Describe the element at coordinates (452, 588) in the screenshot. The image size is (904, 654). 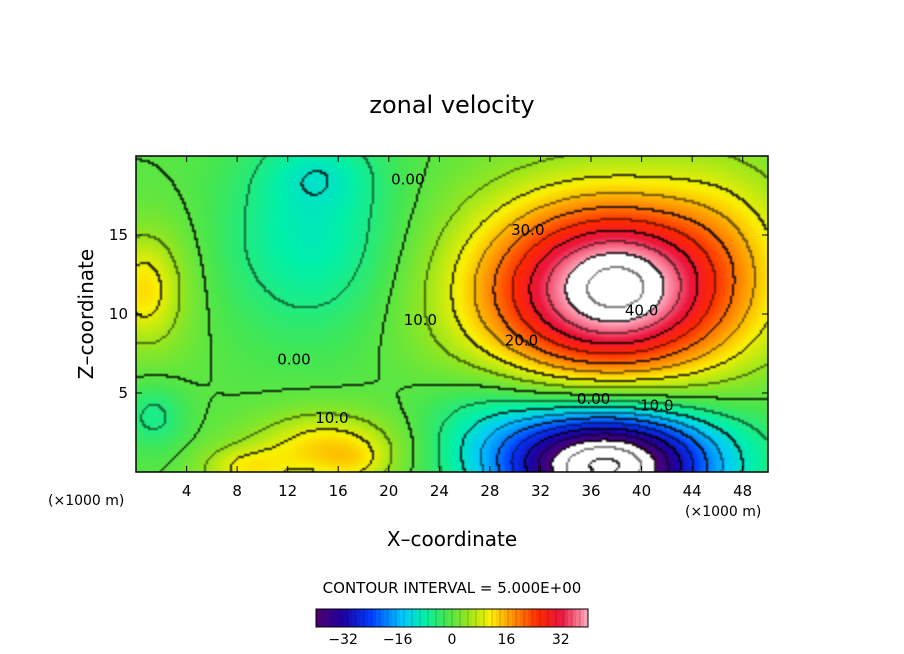
I see `contour-interval: CONTOUR INTERVAL = 5.000E+00` at that location.